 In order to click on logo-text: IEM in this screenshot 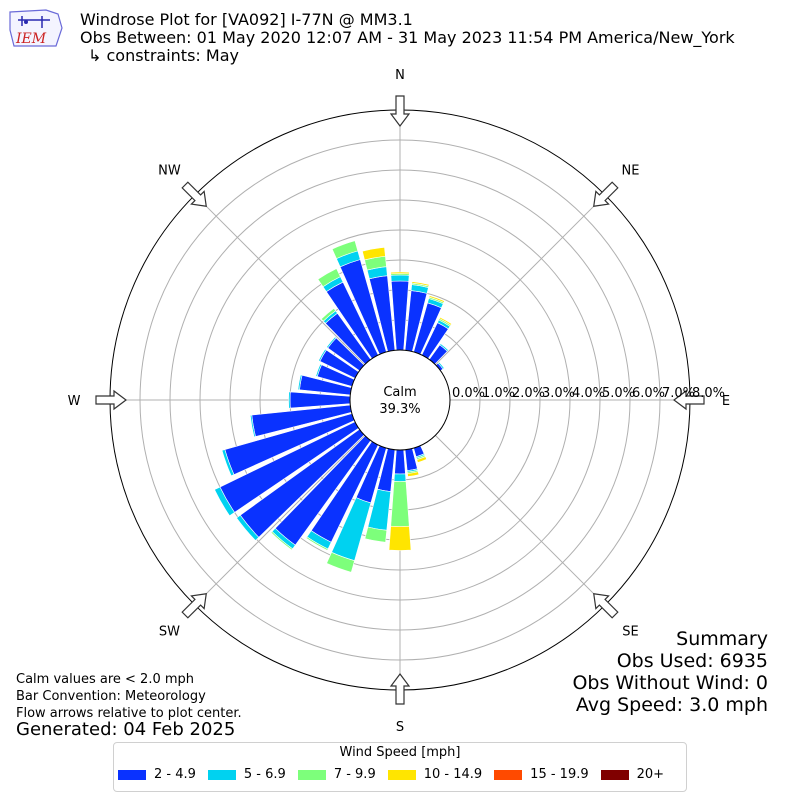, I will do `click(31, 39)`.